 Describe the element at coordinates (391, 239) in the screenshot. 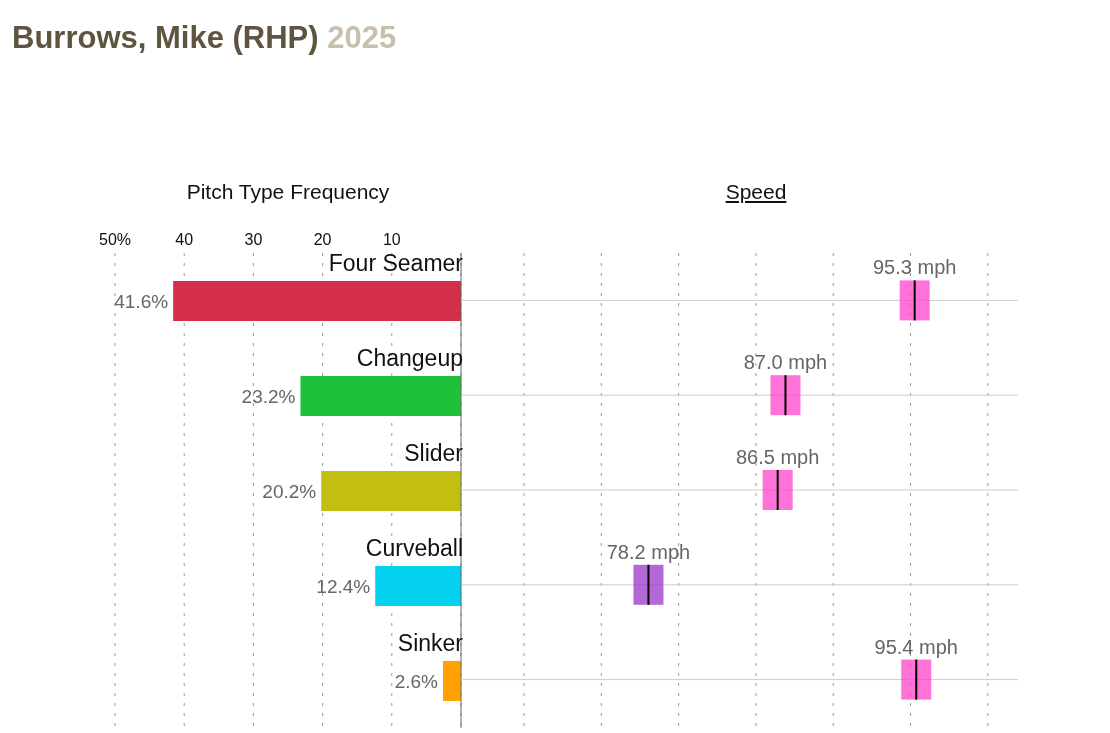

I see `x-tick-label: 10` at that location.